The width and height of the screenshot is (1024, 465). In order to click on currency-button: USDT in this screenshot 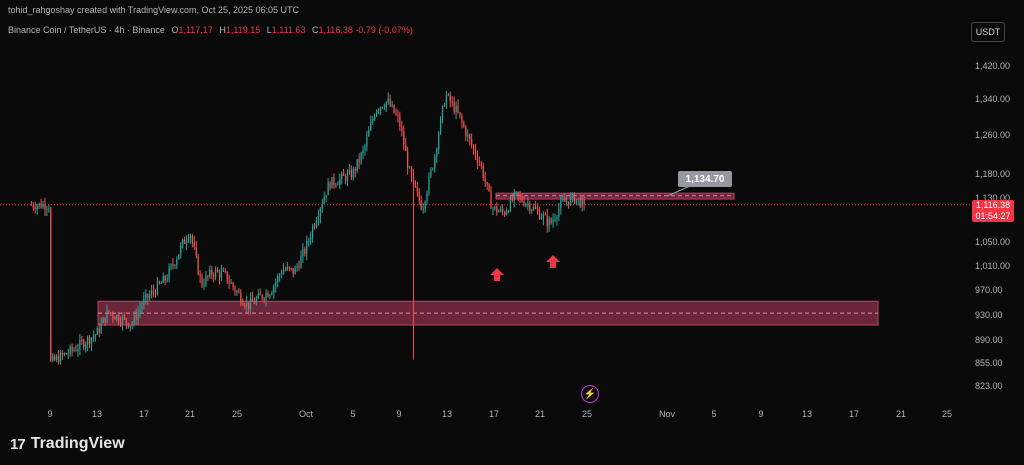, I will do `click(988, 32)`.